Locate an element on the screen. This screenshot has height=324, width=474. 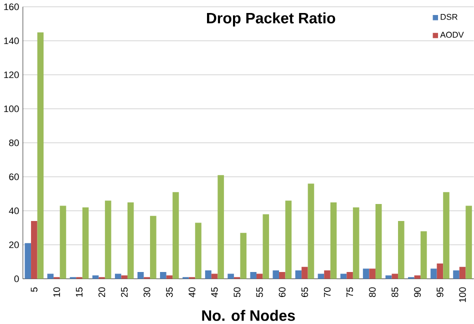
y-tick-label: 160 is located at coordinates (11, 6).